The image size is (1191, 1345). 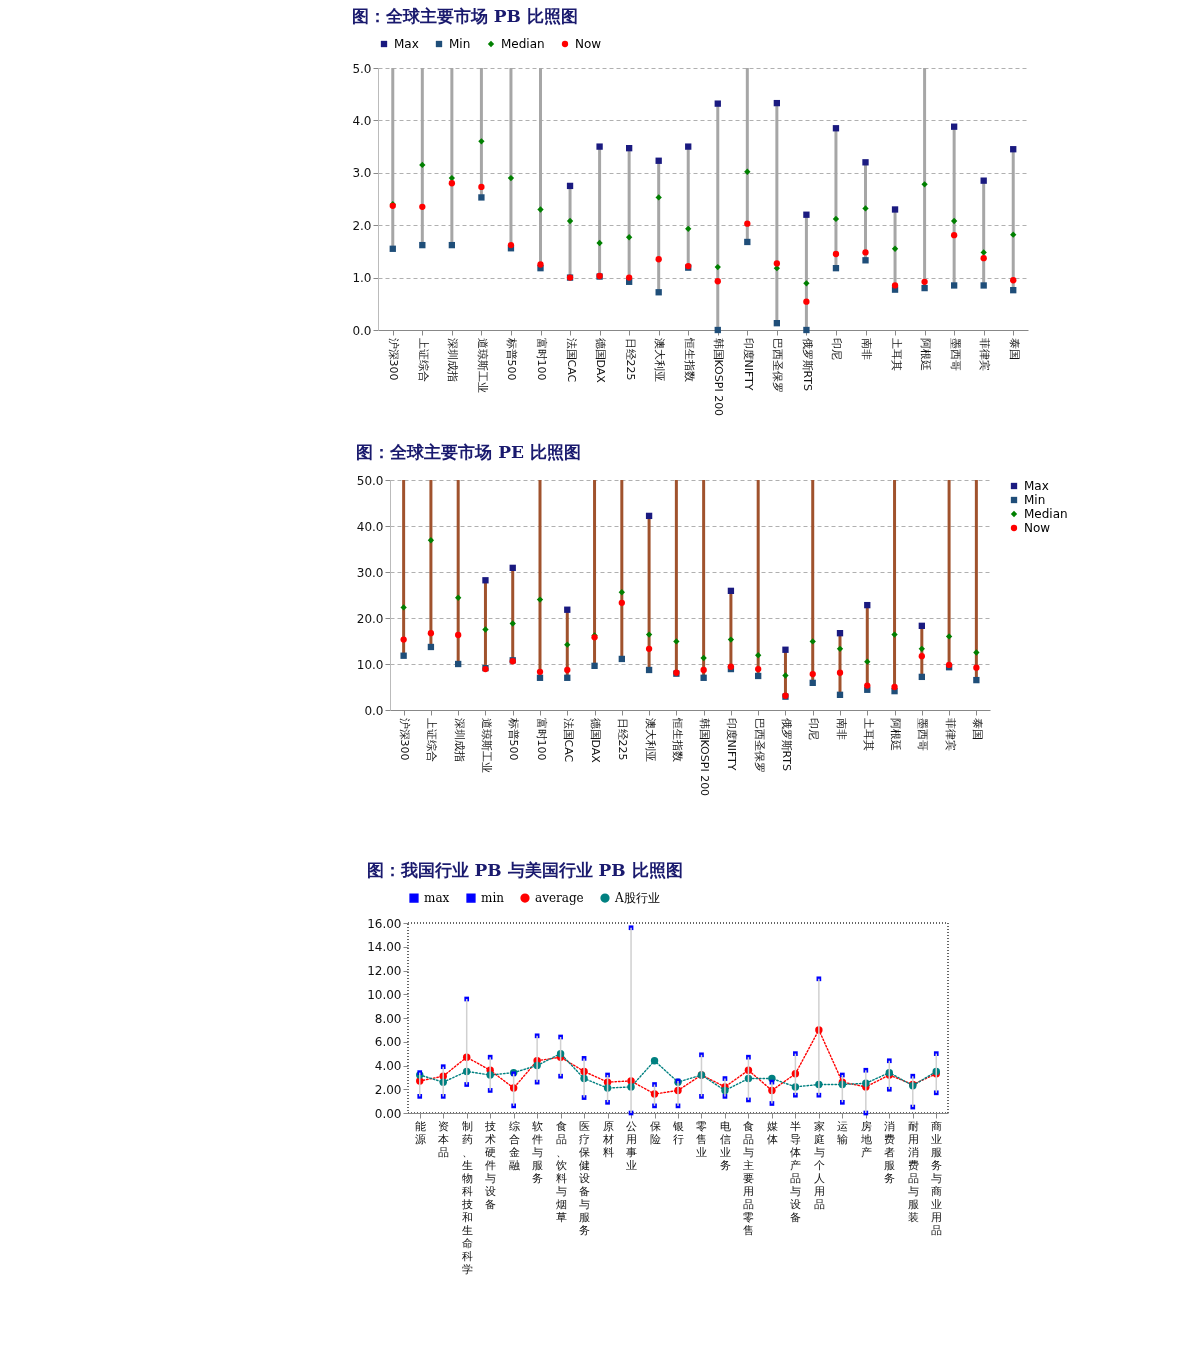 I want to click on legend-label: min, so click(x=493, y=898).